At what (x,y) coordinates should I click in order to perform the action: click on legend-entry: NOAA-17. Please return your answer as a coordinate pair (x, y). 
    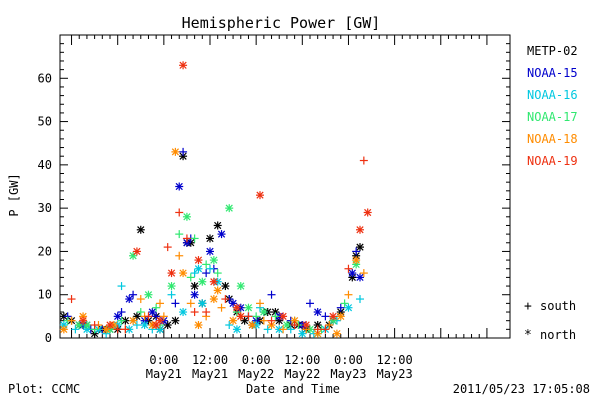
    Looking at the image, I should click on (552, 117).